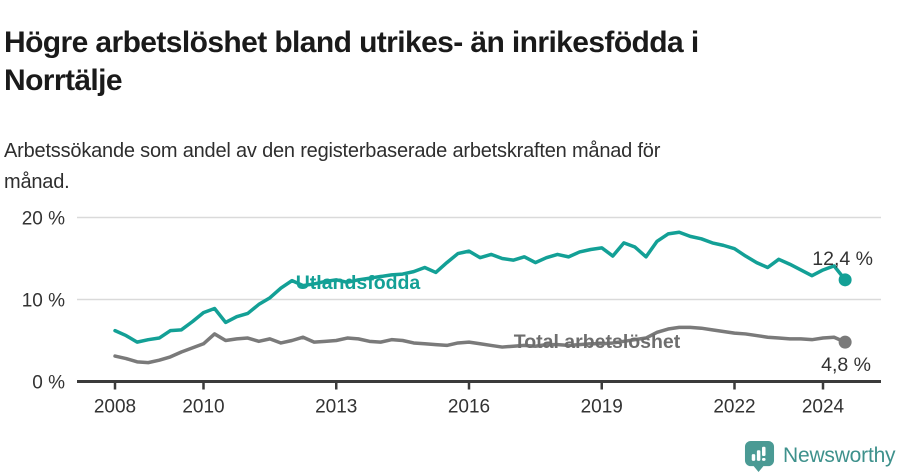 This screenshot has height=474, width=900. Describe the element at coordinates (734, 407) in the screenshot. I see `x-tick-label: 2022` at that location.